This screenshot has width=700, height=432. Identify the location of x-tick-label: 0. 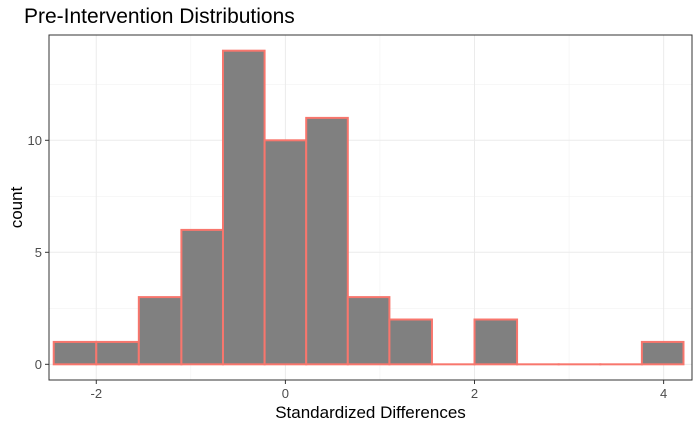
(285, 393).